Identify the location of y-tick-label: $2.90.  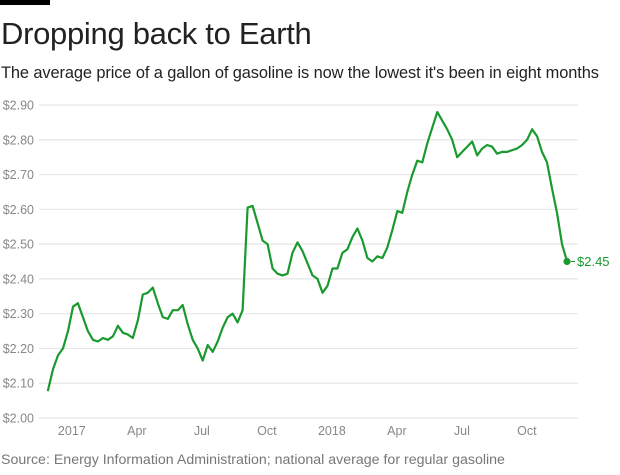
(18, 106).